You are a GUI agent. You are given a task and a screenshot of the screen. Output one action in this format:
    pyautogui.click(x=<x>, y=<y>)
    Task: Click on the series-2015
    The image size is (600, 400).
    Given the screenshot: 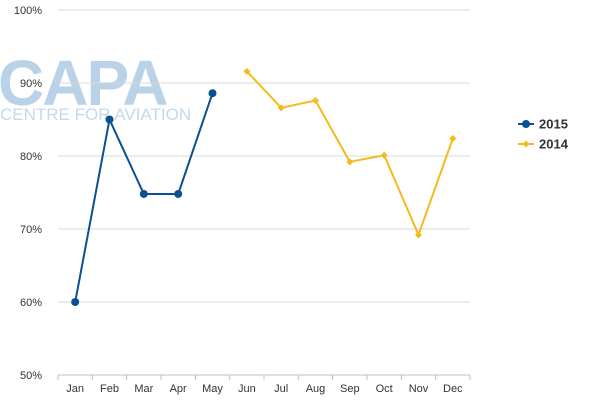 What is the action you would take?
    pyautogui.click(x=144, y=197)
    